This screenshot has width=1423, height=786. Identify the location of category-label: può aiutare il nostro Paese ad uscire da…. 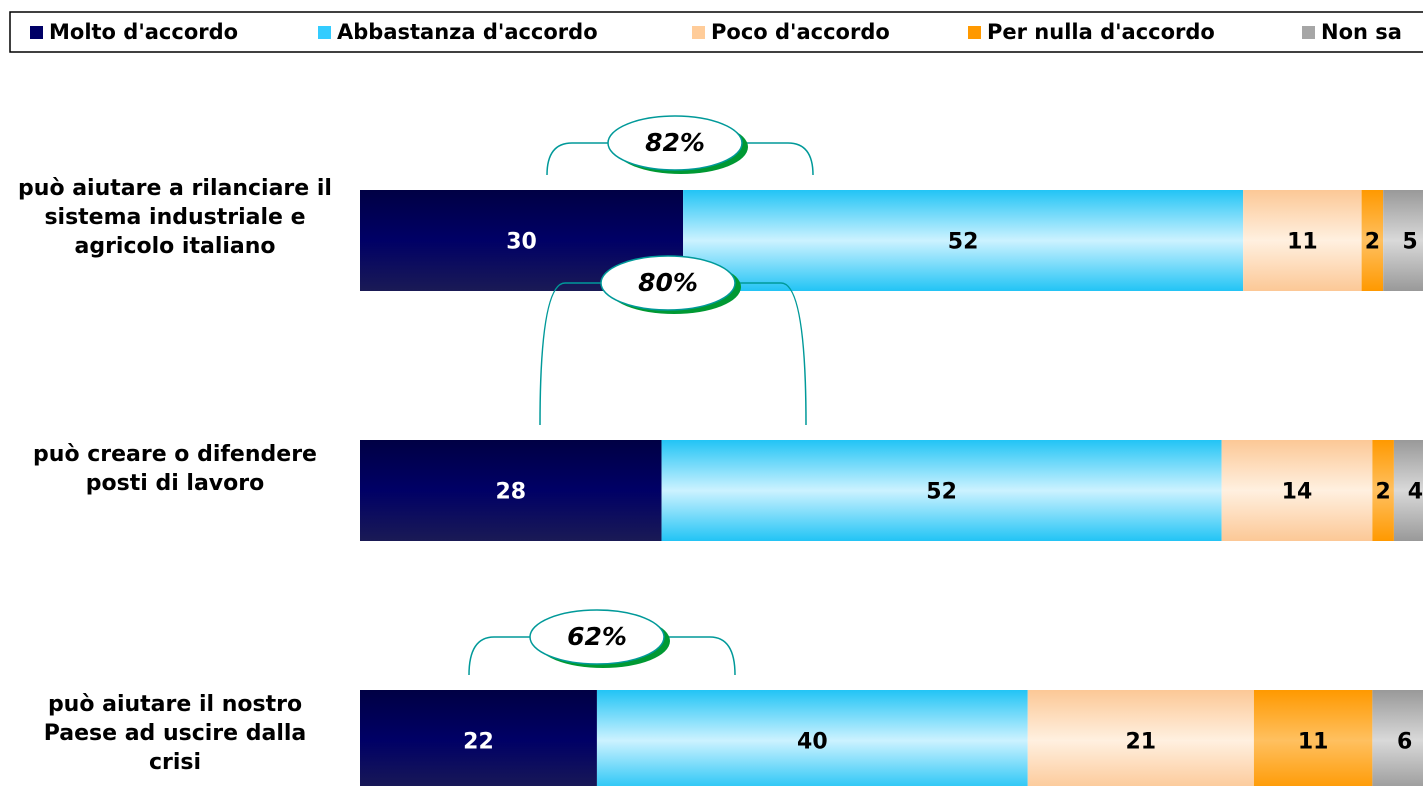
(175, 733).